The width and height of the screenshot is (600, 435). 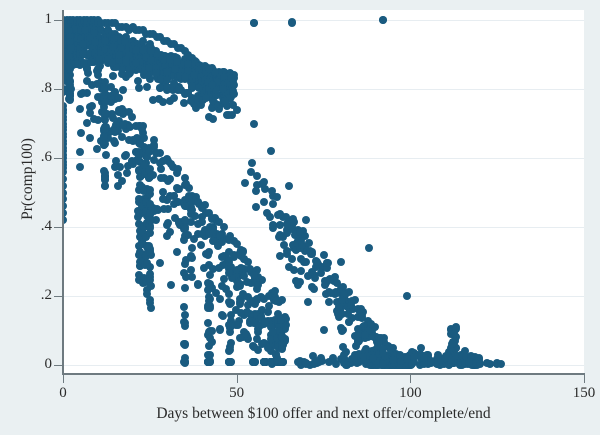 I want to click on y-tick-label-3: .6, so click(x=46, y=157).